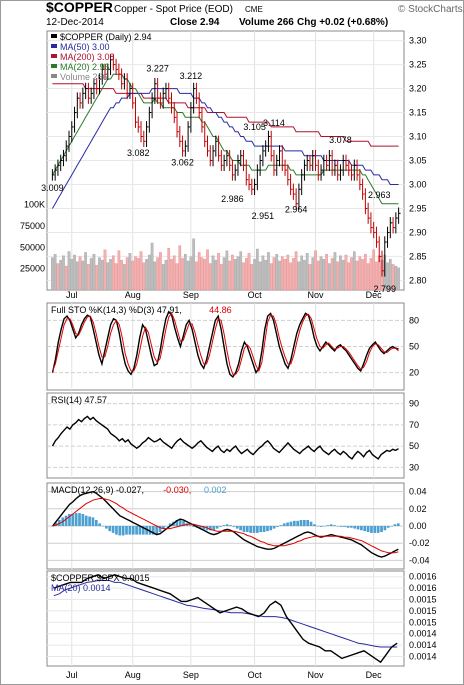 This screenshot has height=685, width=464. What do you see at coordinates (255, 295) in the screenshot?
I see `x-tick-label: Oct` at bounding box center [255, 295].